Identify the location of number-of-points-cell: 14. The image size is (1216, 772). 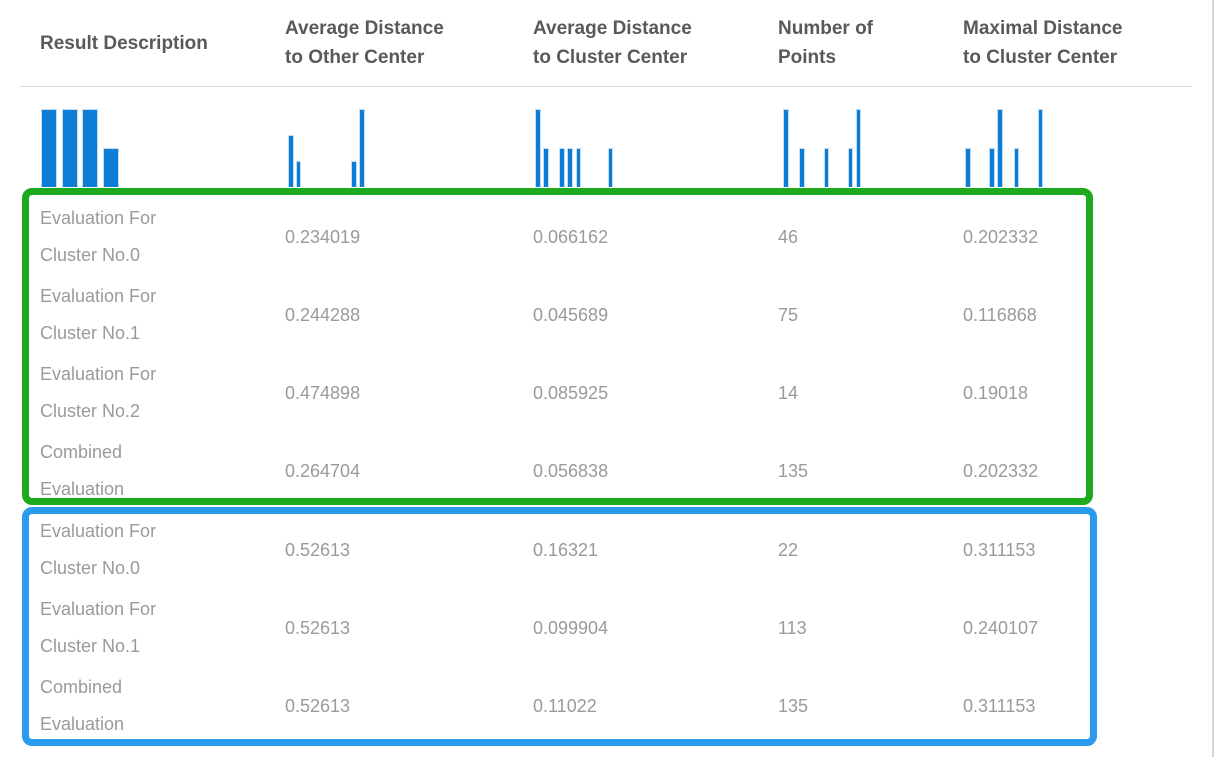
(788, 392).